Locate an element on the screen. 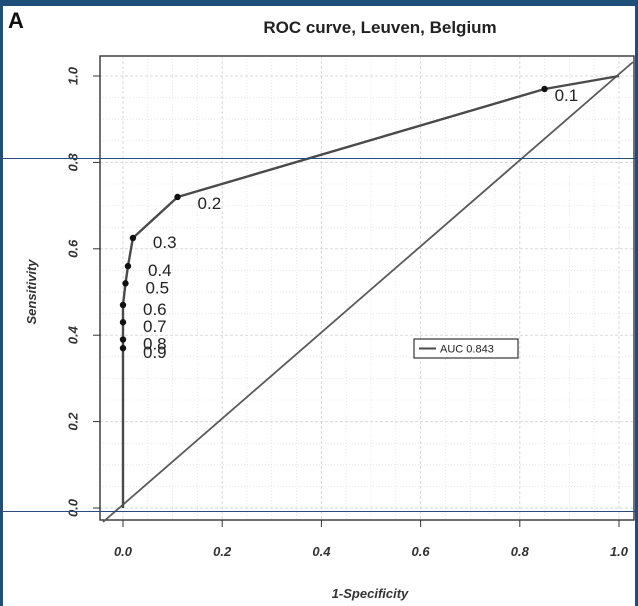 The width and height of the screenshot is (638, 606). x-tick-label: 0.8 is located at coordinates (520, 551).